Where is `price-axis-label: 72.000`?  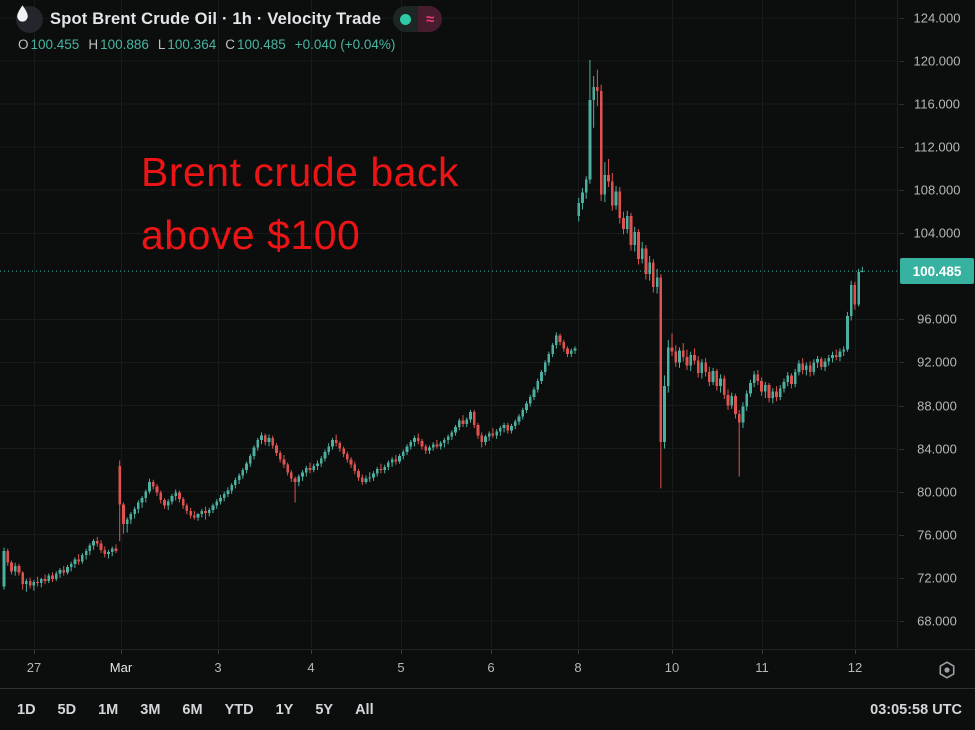
price-axis-label: 72.000 is located at coordinates (937, 578).